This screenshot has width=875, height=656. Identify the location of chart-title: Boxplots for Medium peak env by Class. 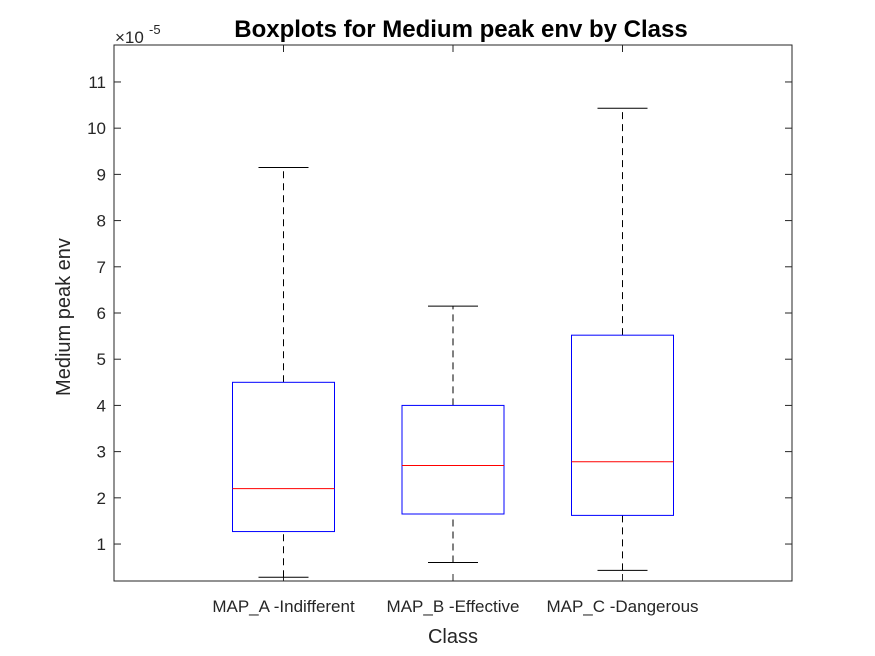
(460, 29).